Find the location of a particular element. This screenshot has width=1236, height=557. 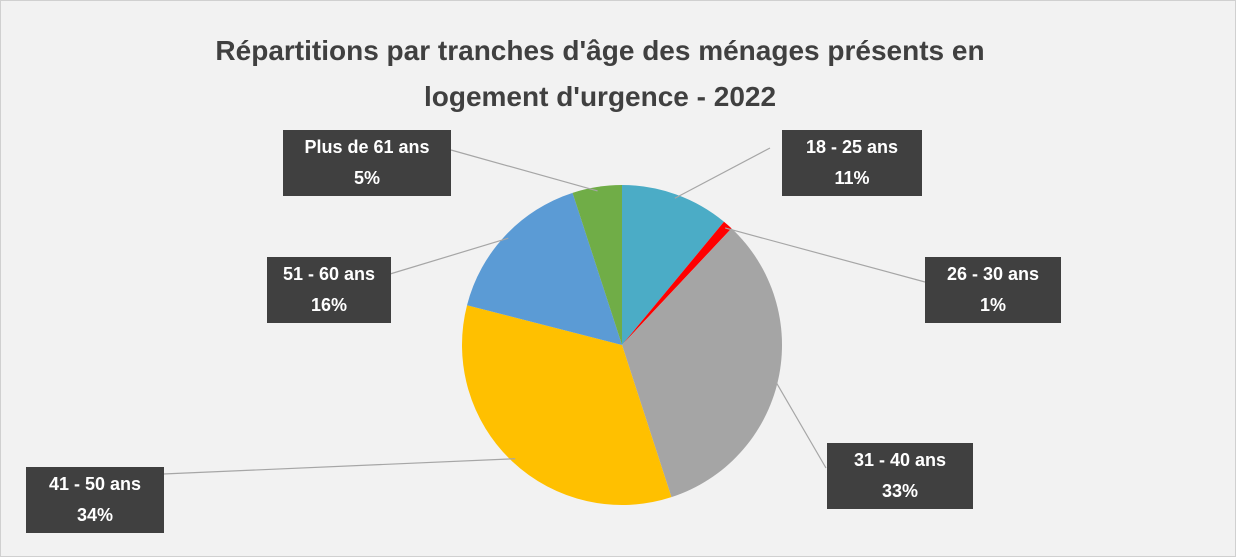

data-label-category: Plus de 61 ans is located at coordinates (366, 147).